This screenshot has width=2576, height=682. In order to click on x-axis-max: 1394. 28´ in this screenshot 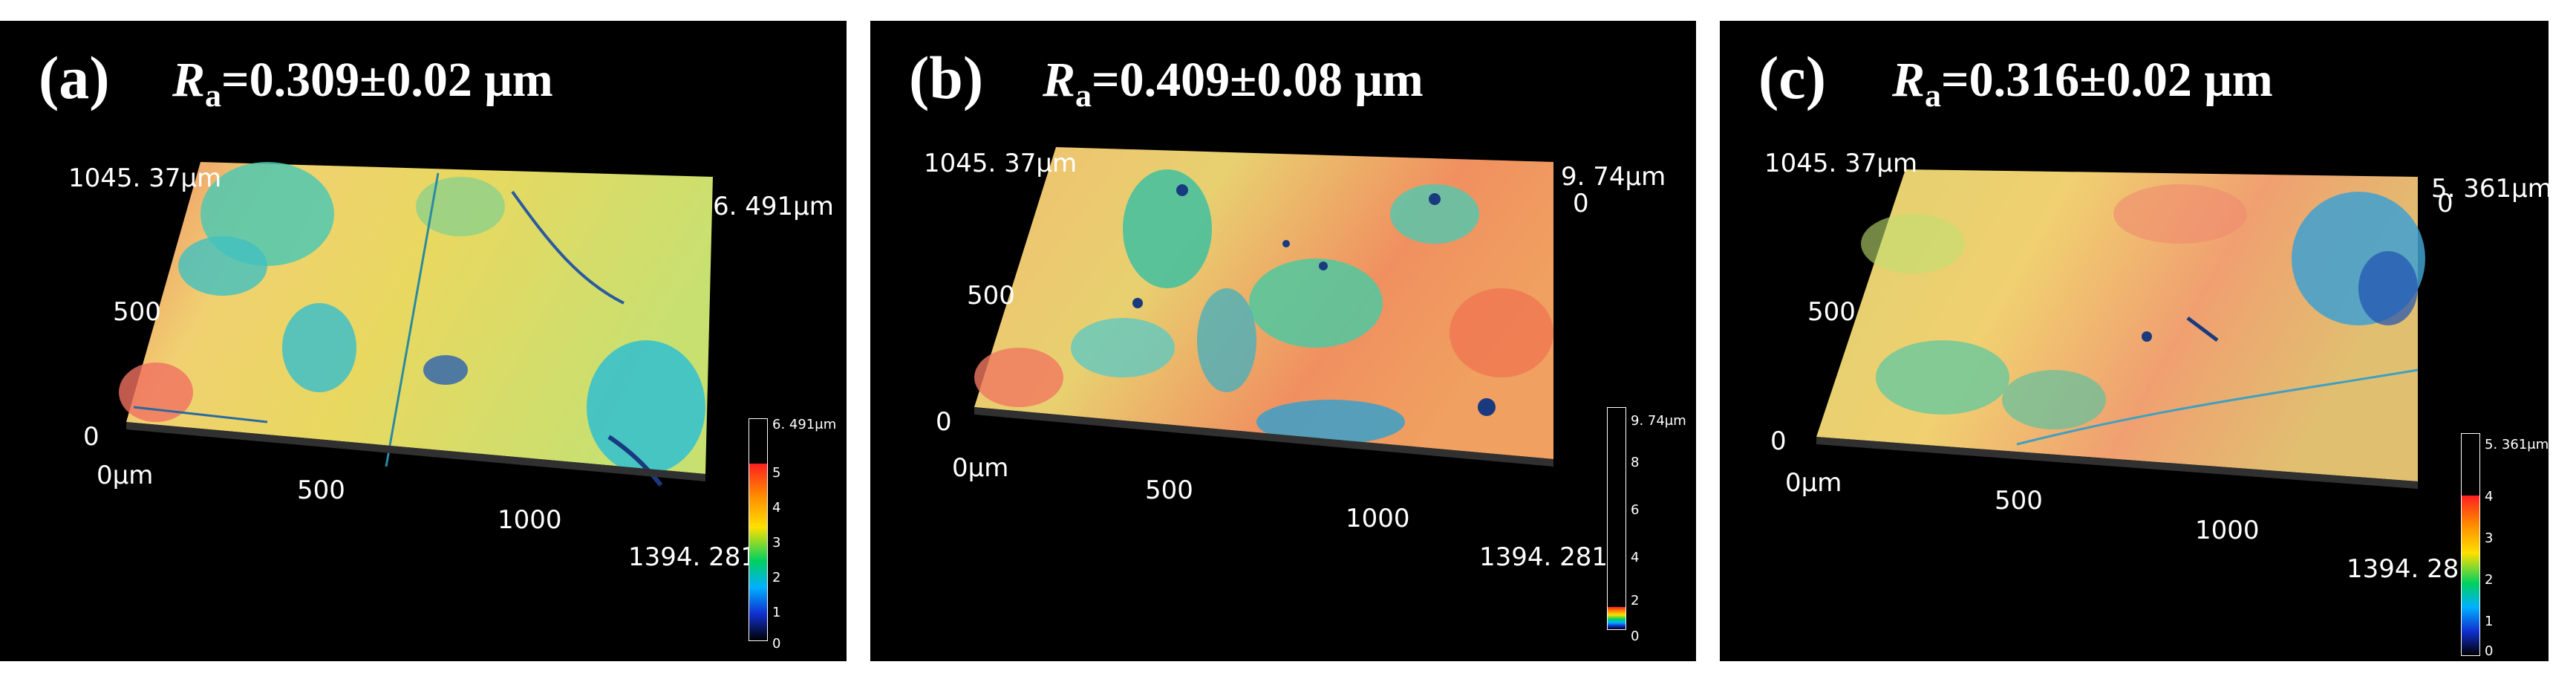, I will do `click(2409, 569)`.